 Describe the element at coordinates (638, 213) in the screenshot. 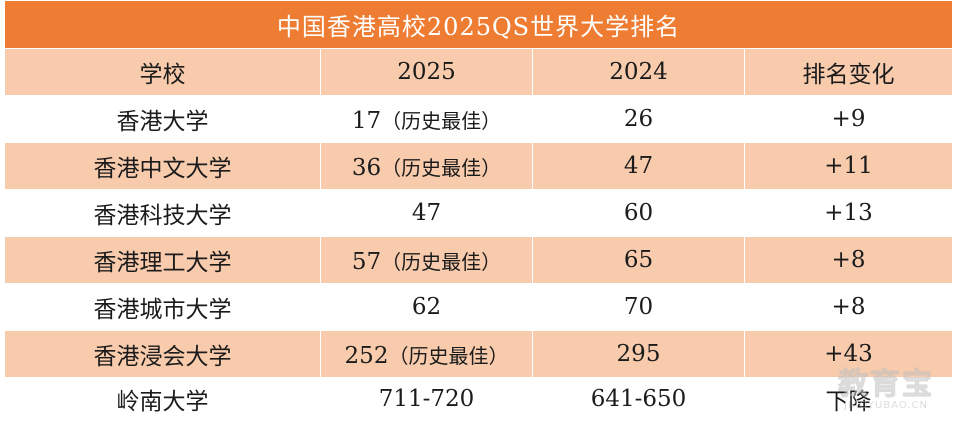

I see `rank-2024-cell: 60` at that location.